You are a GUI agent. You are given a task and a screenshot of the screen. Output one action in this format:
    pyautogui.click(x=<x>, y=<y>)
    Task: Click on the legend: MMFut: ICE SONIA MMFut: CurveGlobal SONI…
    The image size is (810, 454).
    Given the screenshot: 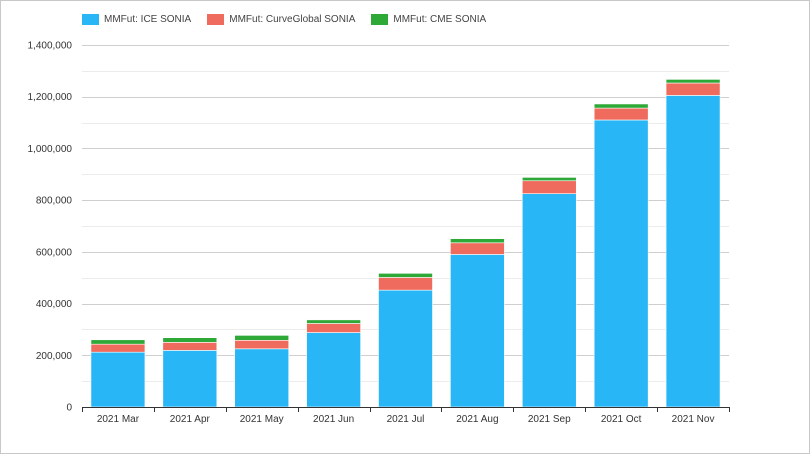 What is the action you would take?
    pyautogui.click(x=292, y=19)
    